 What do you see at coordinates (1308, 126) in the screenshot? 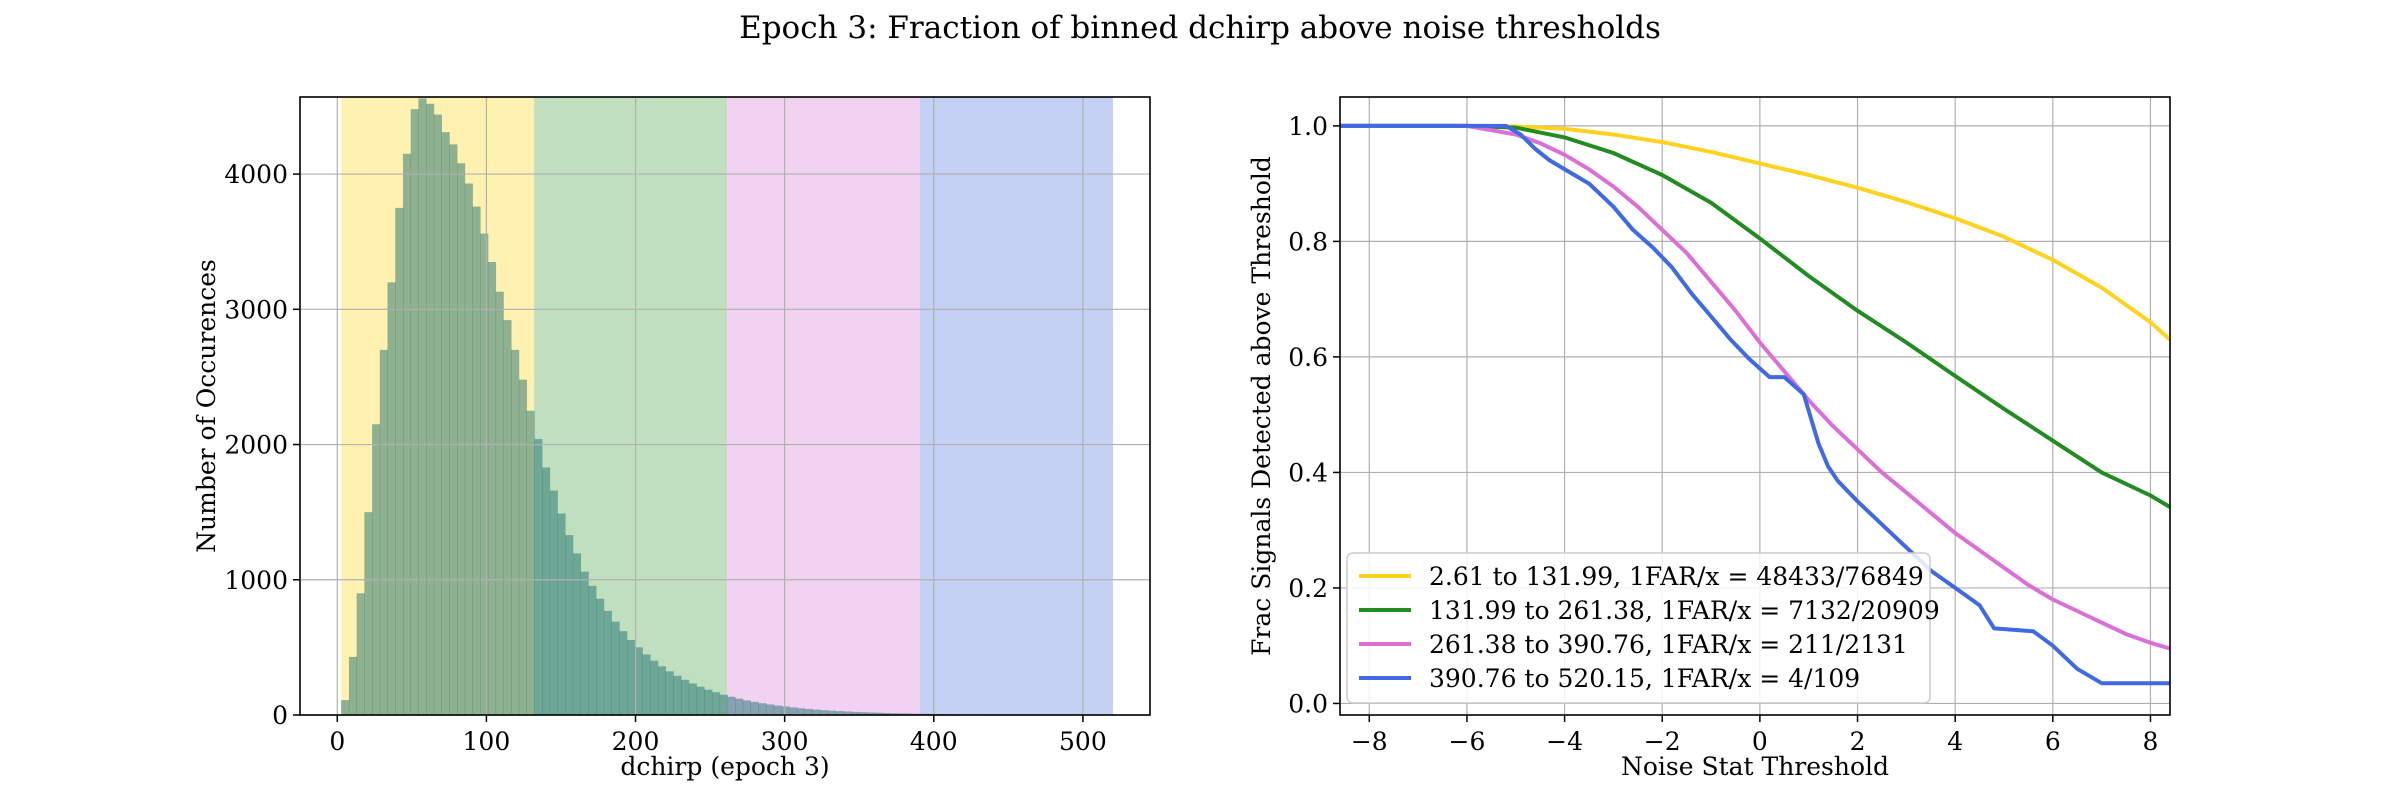
I see `y-tick-label: 1.0` at bounding box center [1308, 126].